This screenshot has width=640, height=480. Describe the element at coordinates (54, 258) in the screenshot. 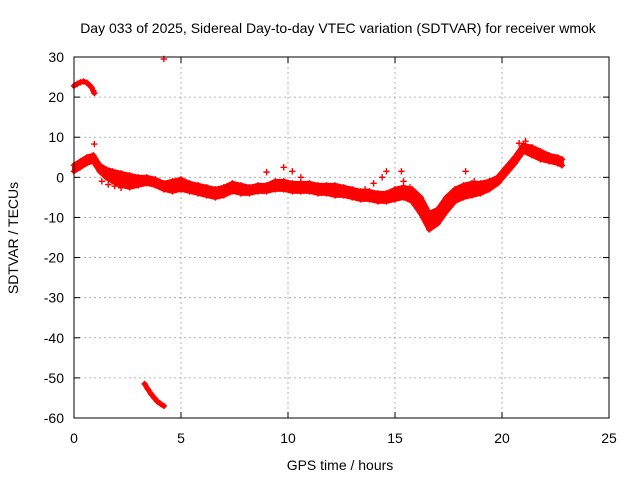

I see `y-tick-label: -20` at that location.